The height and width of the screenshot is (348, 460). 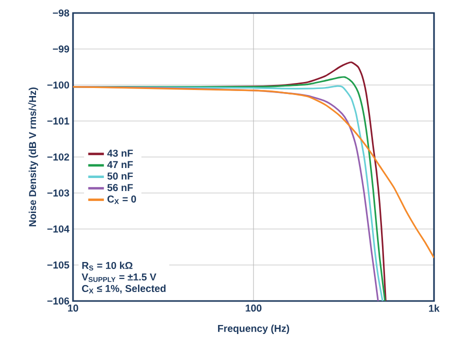 I want to click on x-tick-label: 10, so click(x=73, y=308).